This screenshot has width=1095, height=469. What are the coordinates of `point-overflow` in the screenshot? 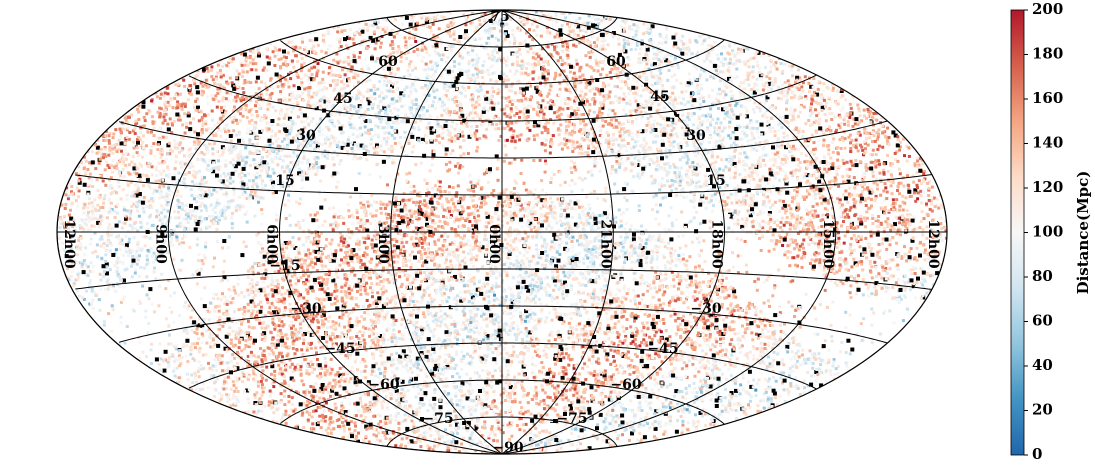 It's located at (284, 51).